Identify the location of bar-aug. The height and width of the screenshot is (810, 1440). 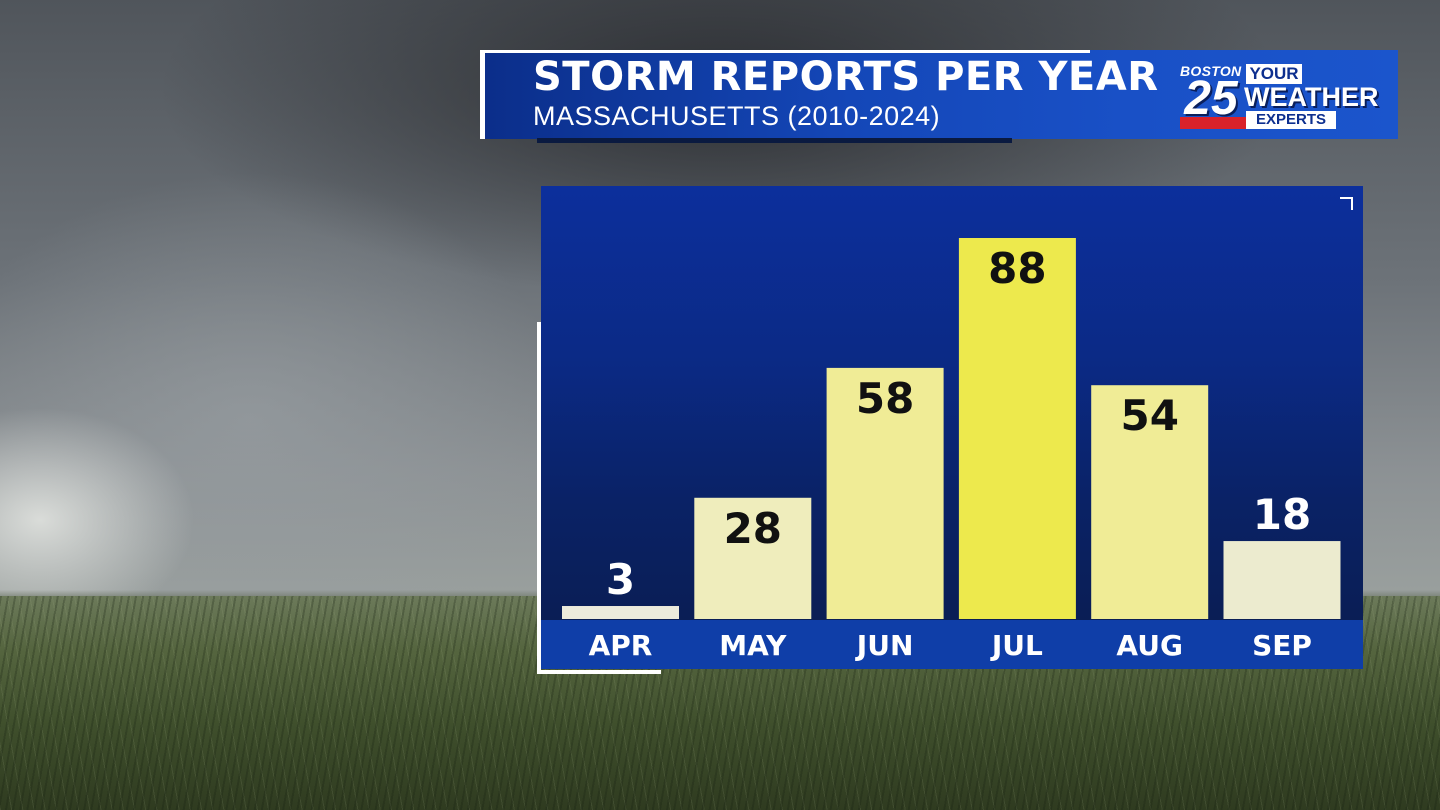
(1150, 502).